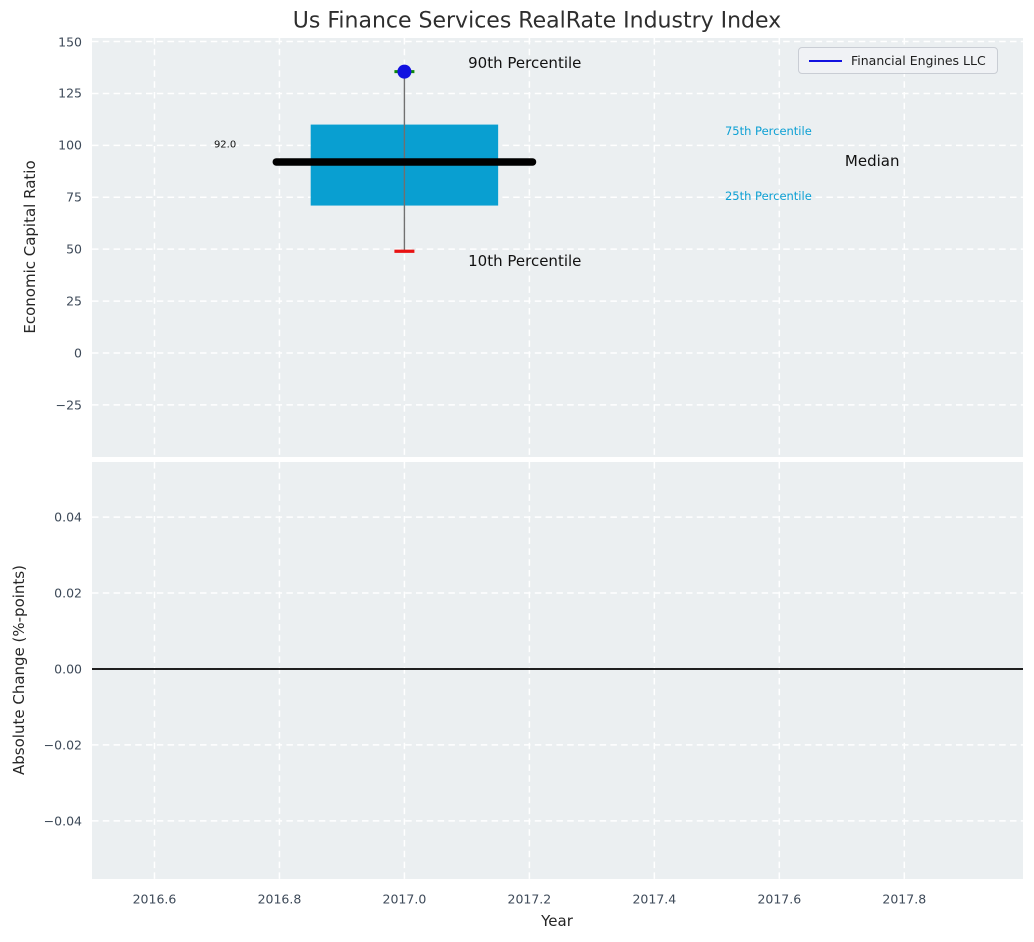 The image size is (1034, 942). I want to click on ytick-label-25: 25, so click(74, 301).